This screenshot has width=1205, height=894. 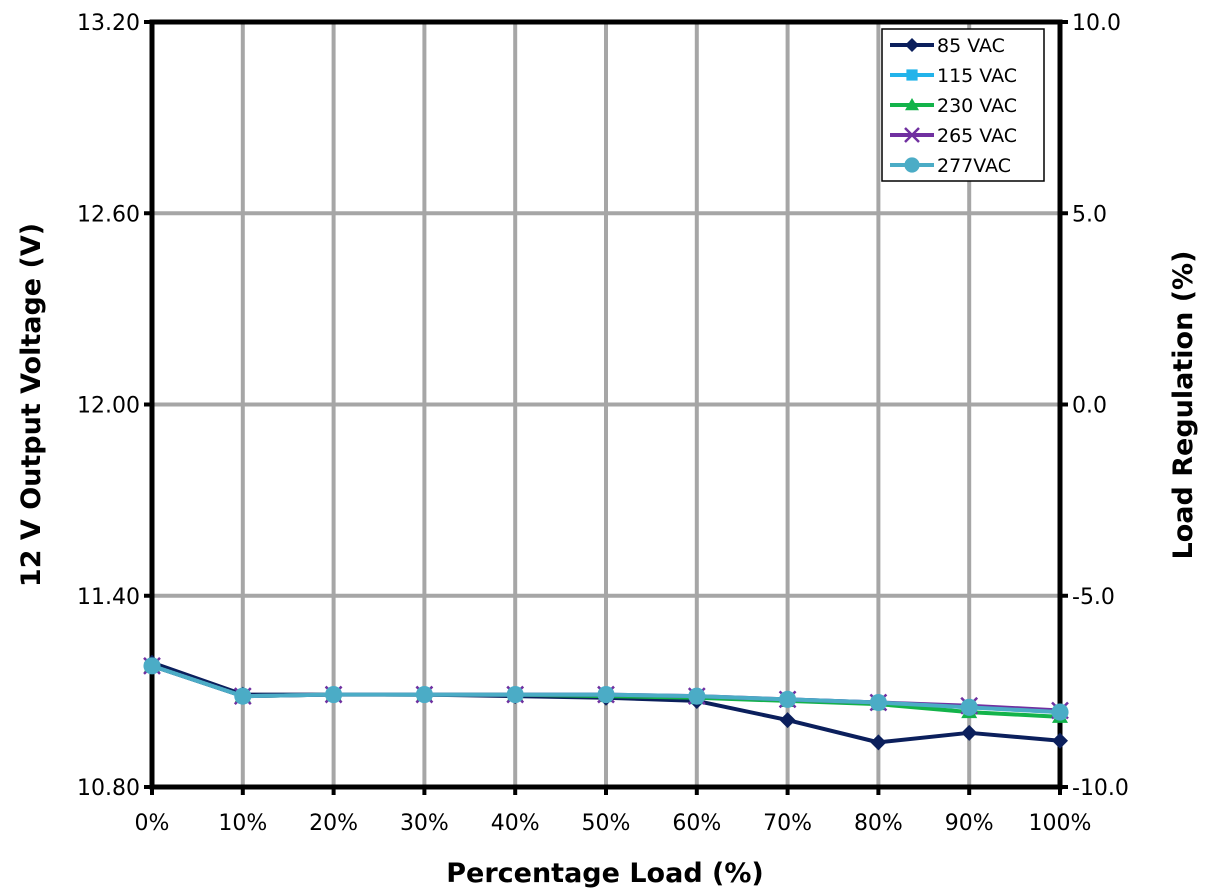 I want to click on x-axis: 0% 10% 20% 30% 40% 50% 60% 70% 80% 90% 100%, so click(x=613, y=811).